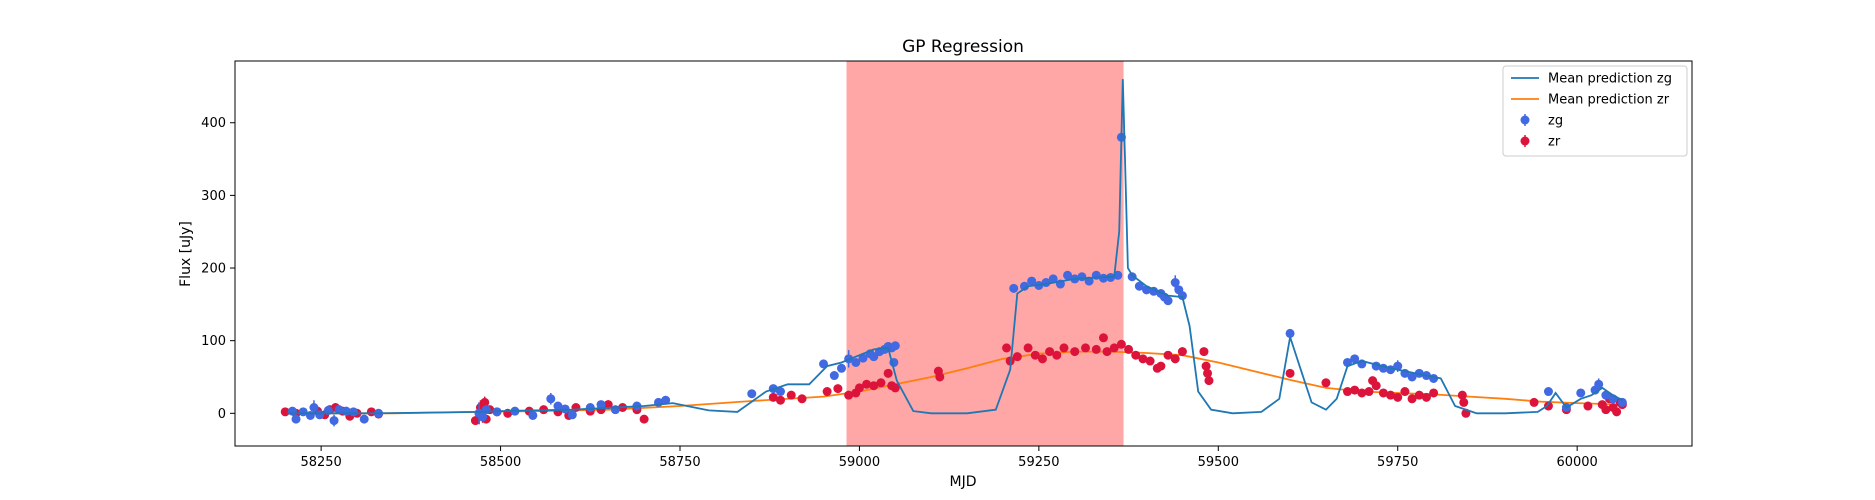 The image size is (1875, 500). Describe the element at coordinates (1397, 462) in the screenshot. I see `x-tick-label: 59750` at that location.